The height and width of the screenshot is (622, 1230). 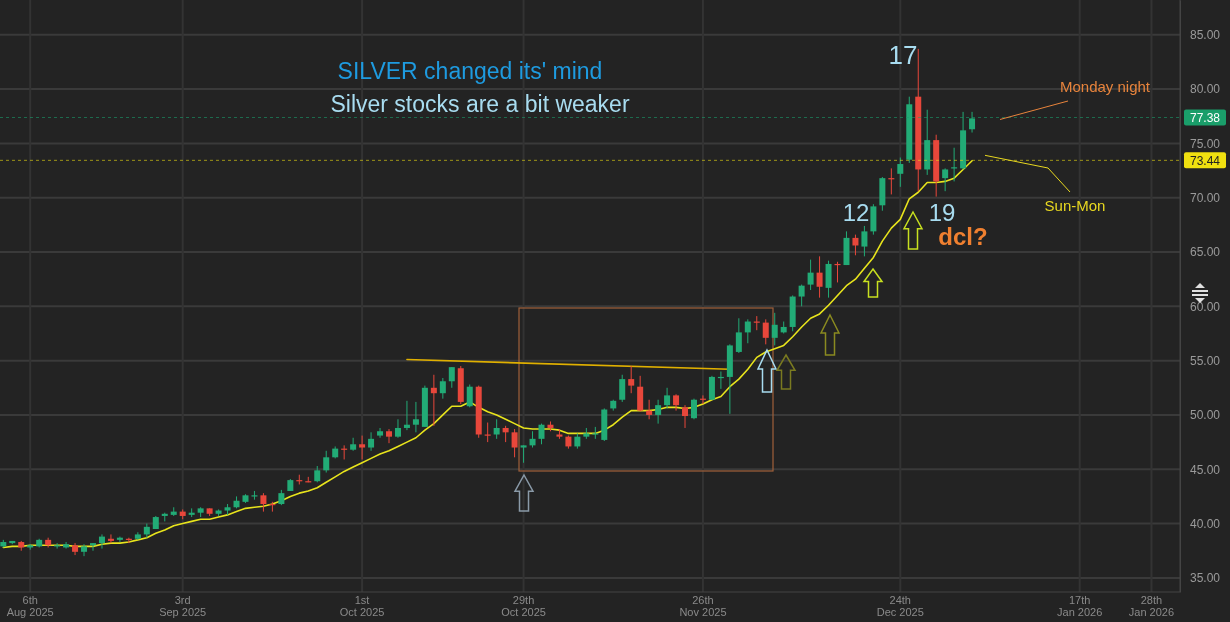 I want to click on x-tick-label: 6th Aug 2025, so click(x=30, y=606).